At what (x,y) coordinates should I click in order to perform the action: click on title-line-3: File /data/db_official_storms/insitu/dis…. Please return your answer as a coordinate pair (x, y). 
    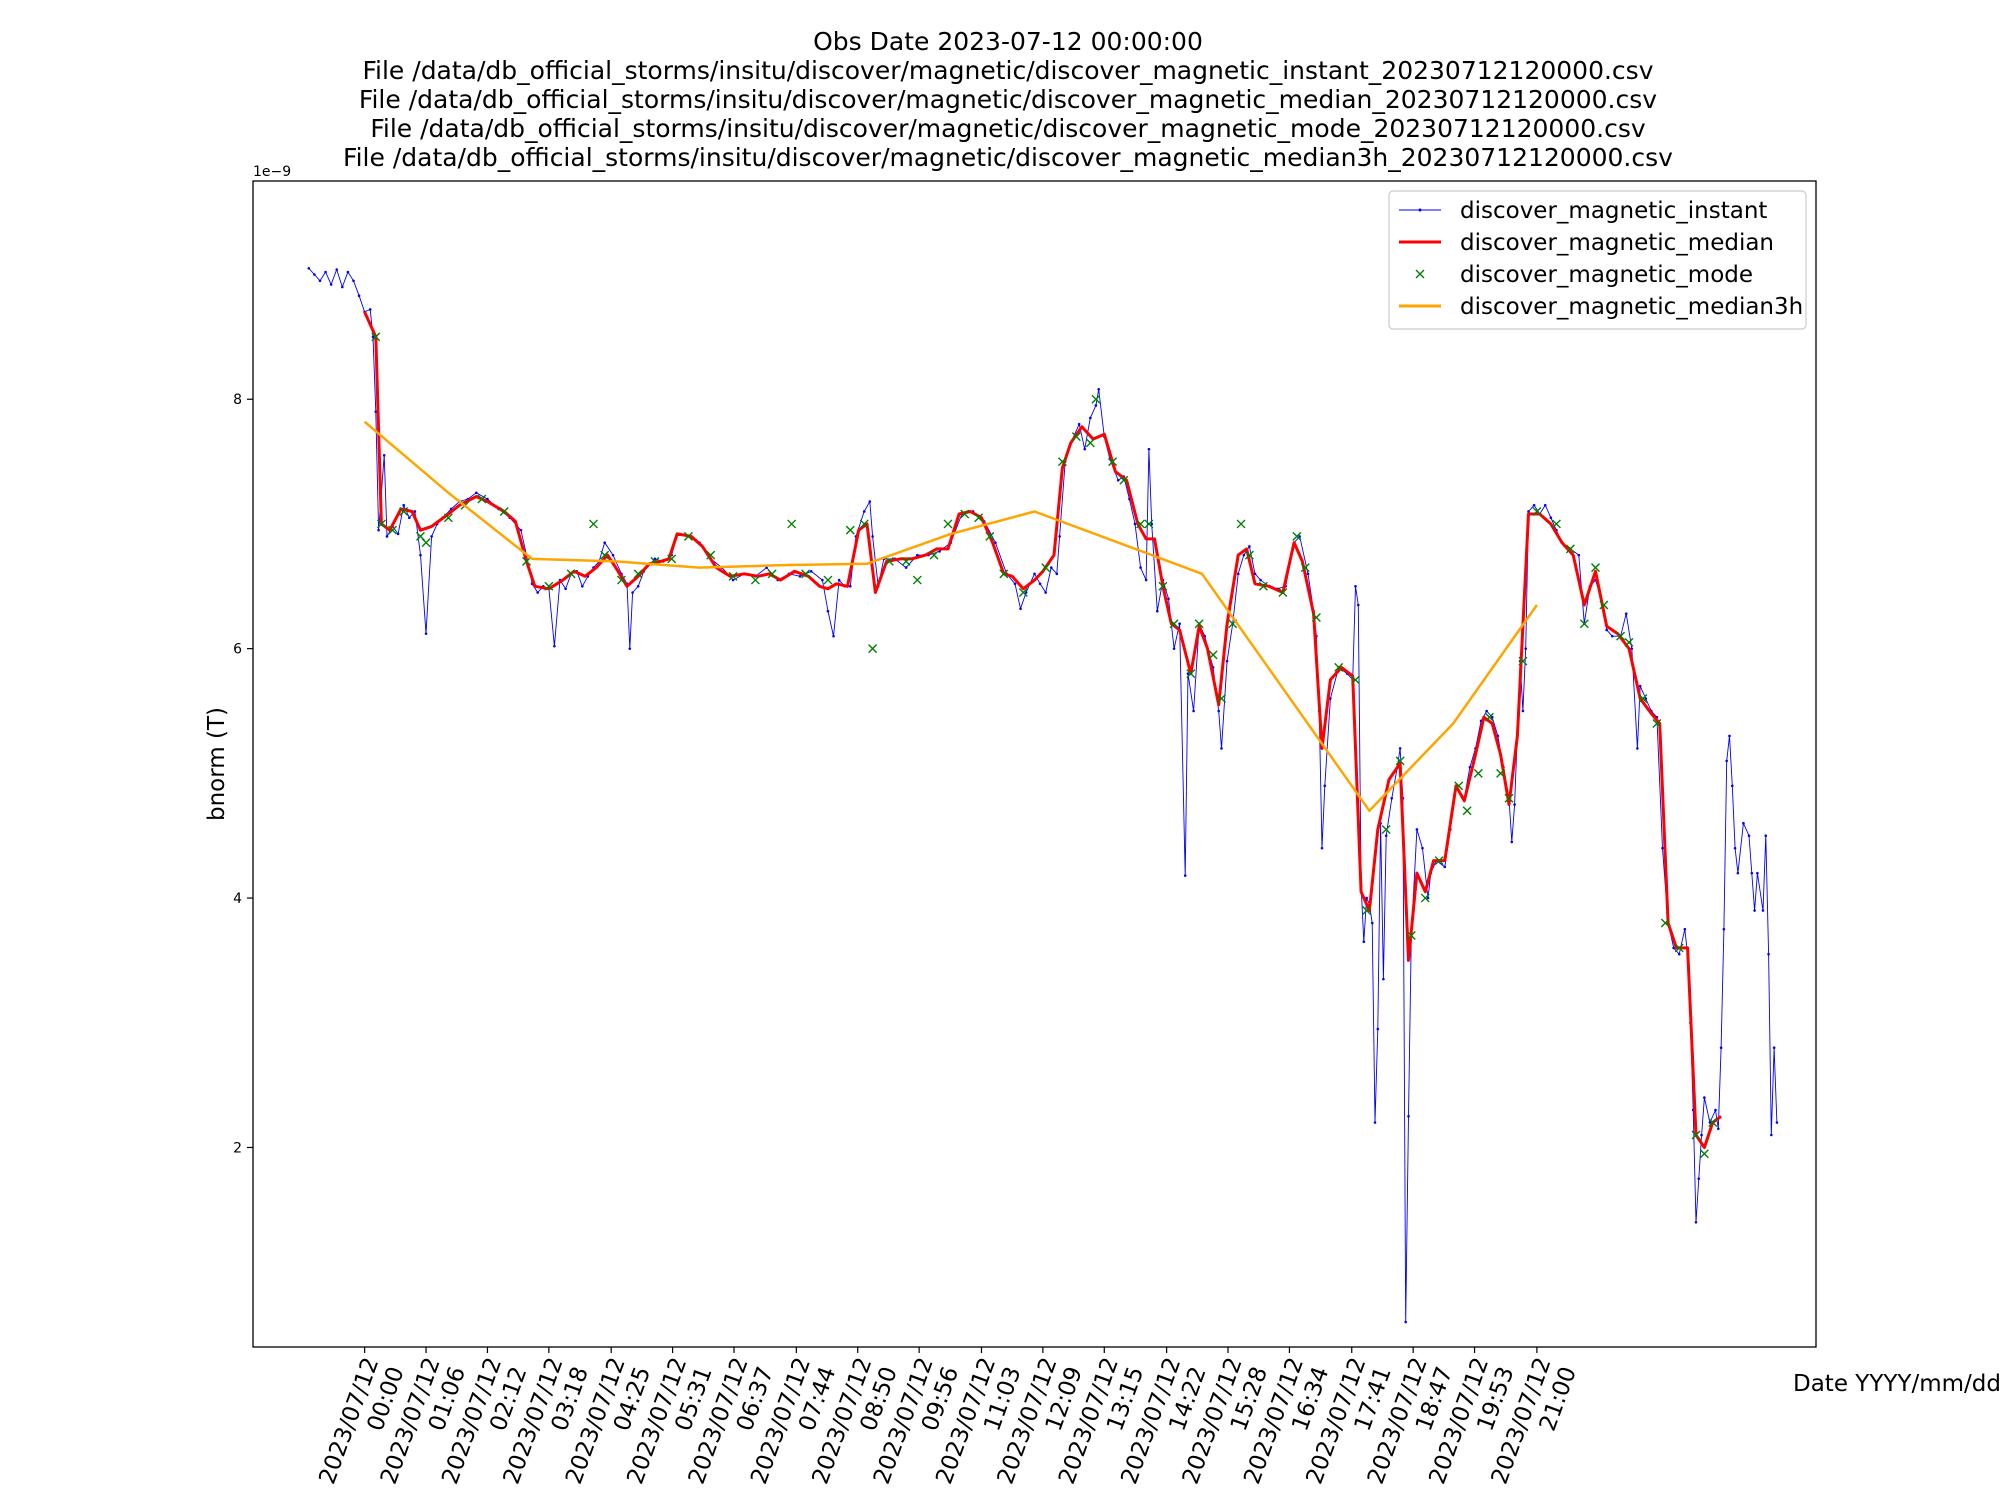
    Looking at the image, I should click on (1008, 128).